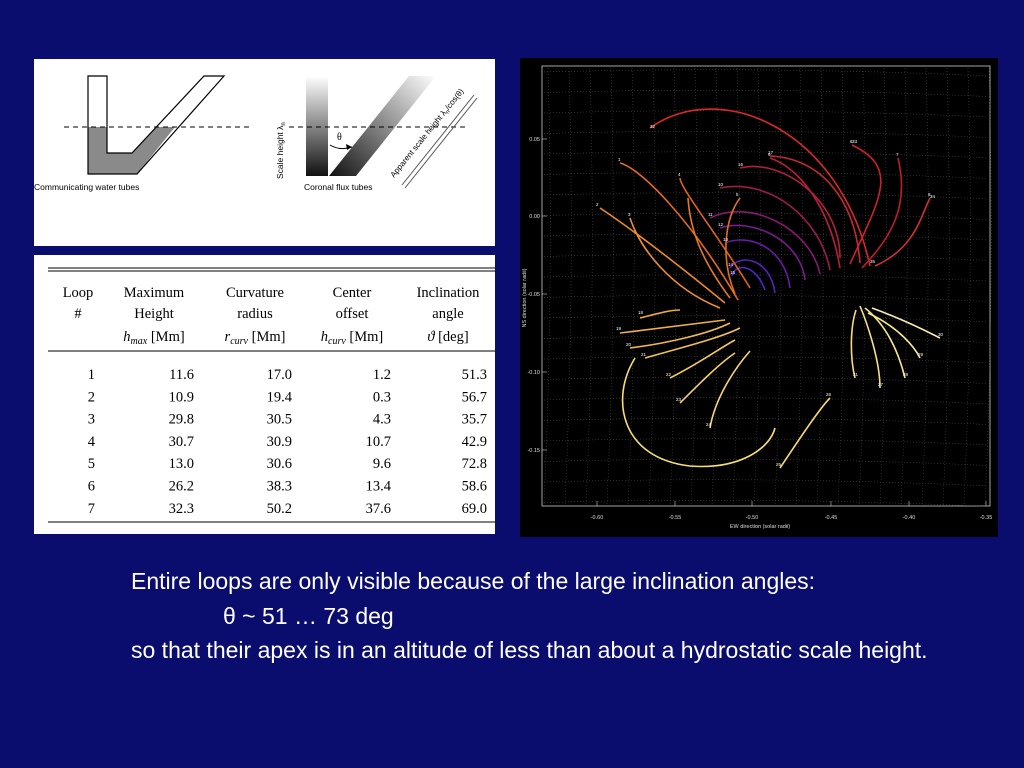 This screenshot has width=1024, height=768. Describe the element at coordinates (629, 344) in the screenshot. I see `loop-number-label: 20` at that location.